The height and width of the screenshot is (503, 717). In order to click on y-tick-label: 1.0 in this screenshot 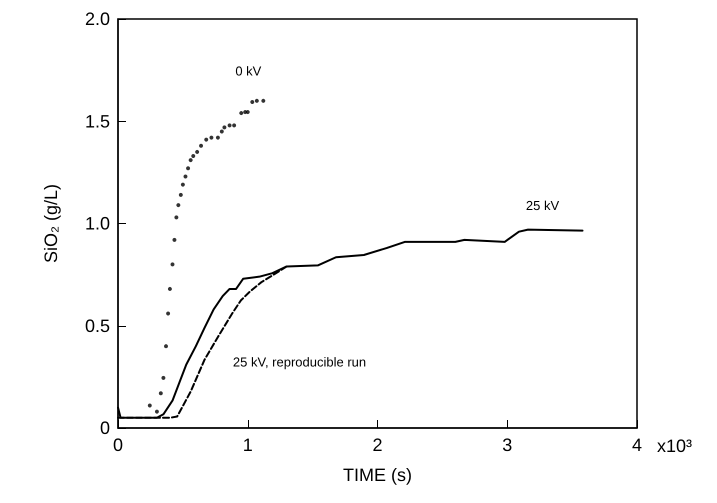, I will do `click(97, 224)`.